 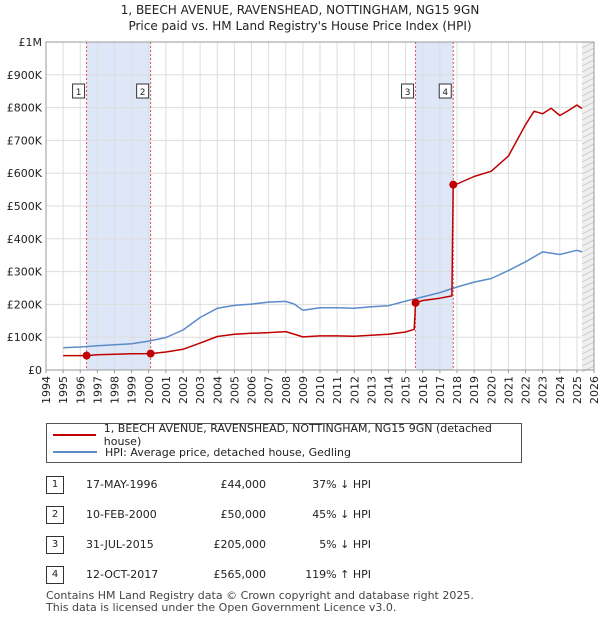 I want to click on y-tick-label: £200K, so click(x=25, y=304).